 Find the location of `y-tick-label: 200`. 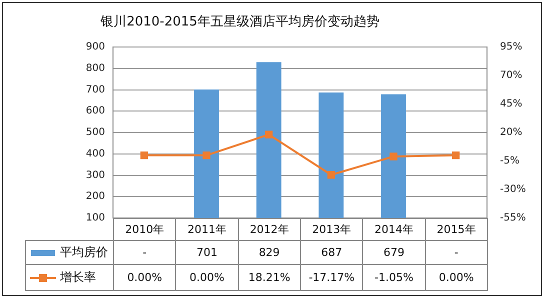

y-tick-label: 200 is located at coordinates (95, 196).